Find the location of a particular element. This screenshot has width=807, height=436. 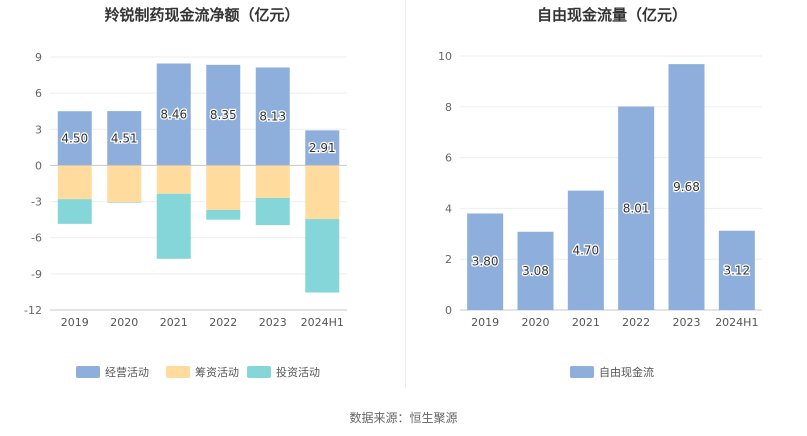

data-label-2: 4.70 is located at coordinates (585, 250).